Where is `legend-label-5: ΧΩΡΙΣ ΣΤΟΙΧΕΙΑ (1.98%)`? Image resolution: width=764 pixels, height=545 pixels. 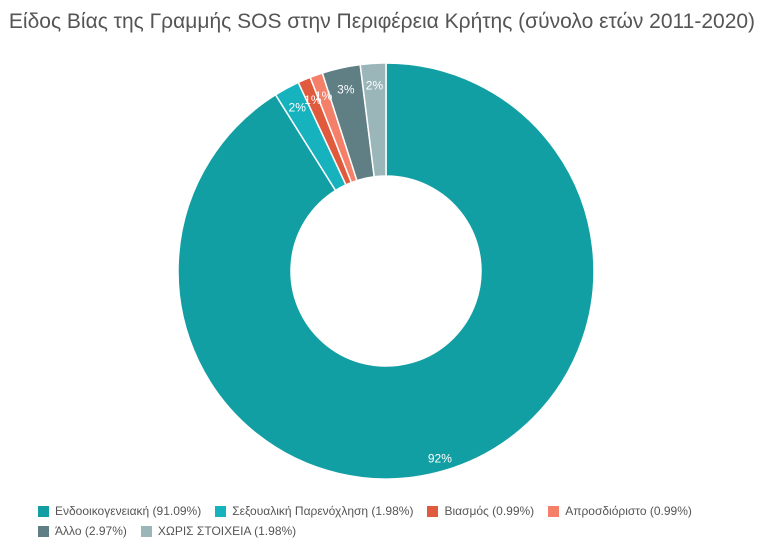
legend-label-5: ΧΩΡΙΣ ΣΤΟΙΧΕΙΑ (1.98%) is located at coordinates (227, 531).